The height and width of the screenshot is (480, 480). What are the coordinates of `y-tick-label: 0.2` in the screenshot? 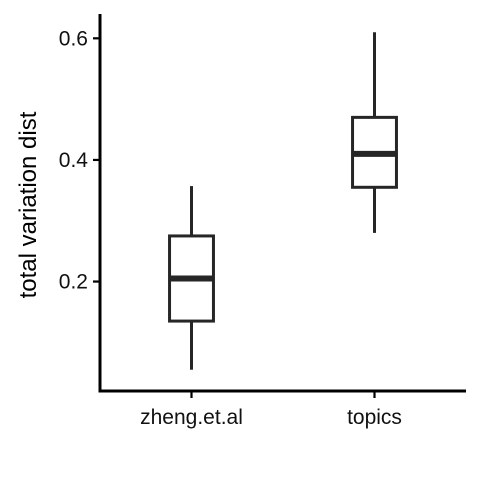 It's located at (73, 282).